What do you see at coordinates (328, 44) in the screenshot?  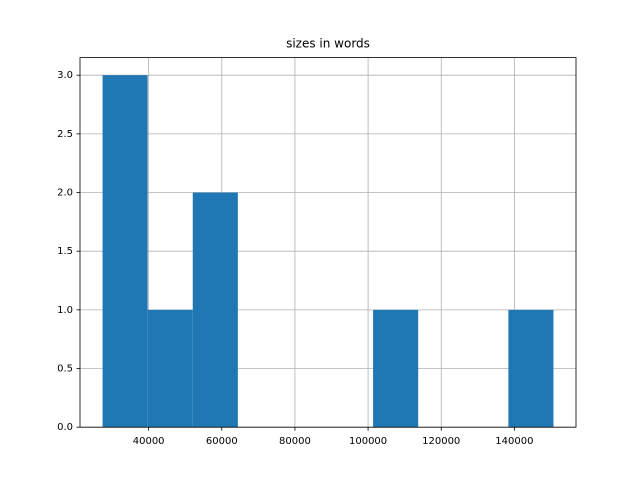 I see `chart-title: sizes in words` at bounding box center [328, 44].